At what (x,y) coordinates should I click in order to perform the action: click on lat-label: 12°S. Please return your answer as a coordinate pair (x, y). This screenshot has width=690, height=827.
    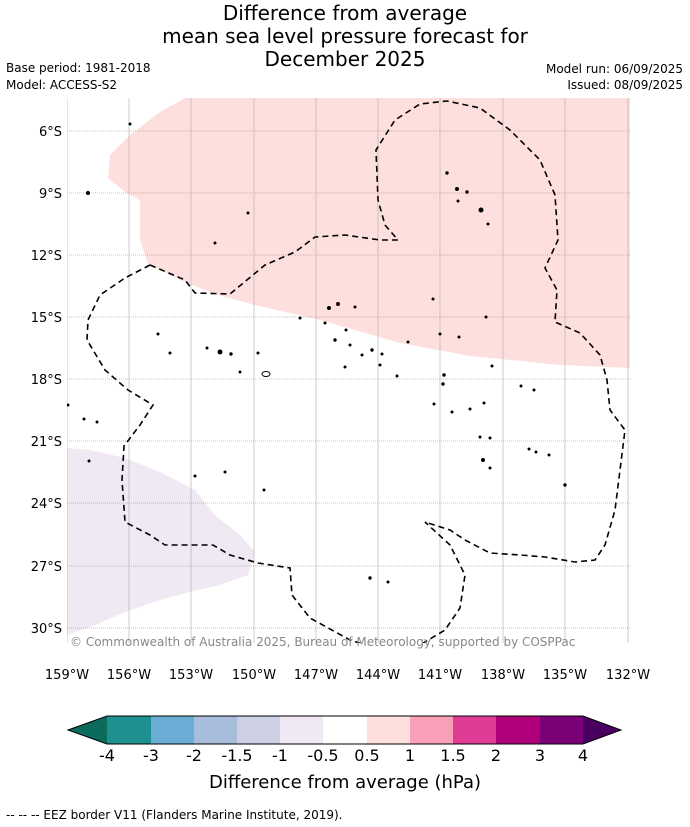
    Looking at the image, I should click on (46, 256).